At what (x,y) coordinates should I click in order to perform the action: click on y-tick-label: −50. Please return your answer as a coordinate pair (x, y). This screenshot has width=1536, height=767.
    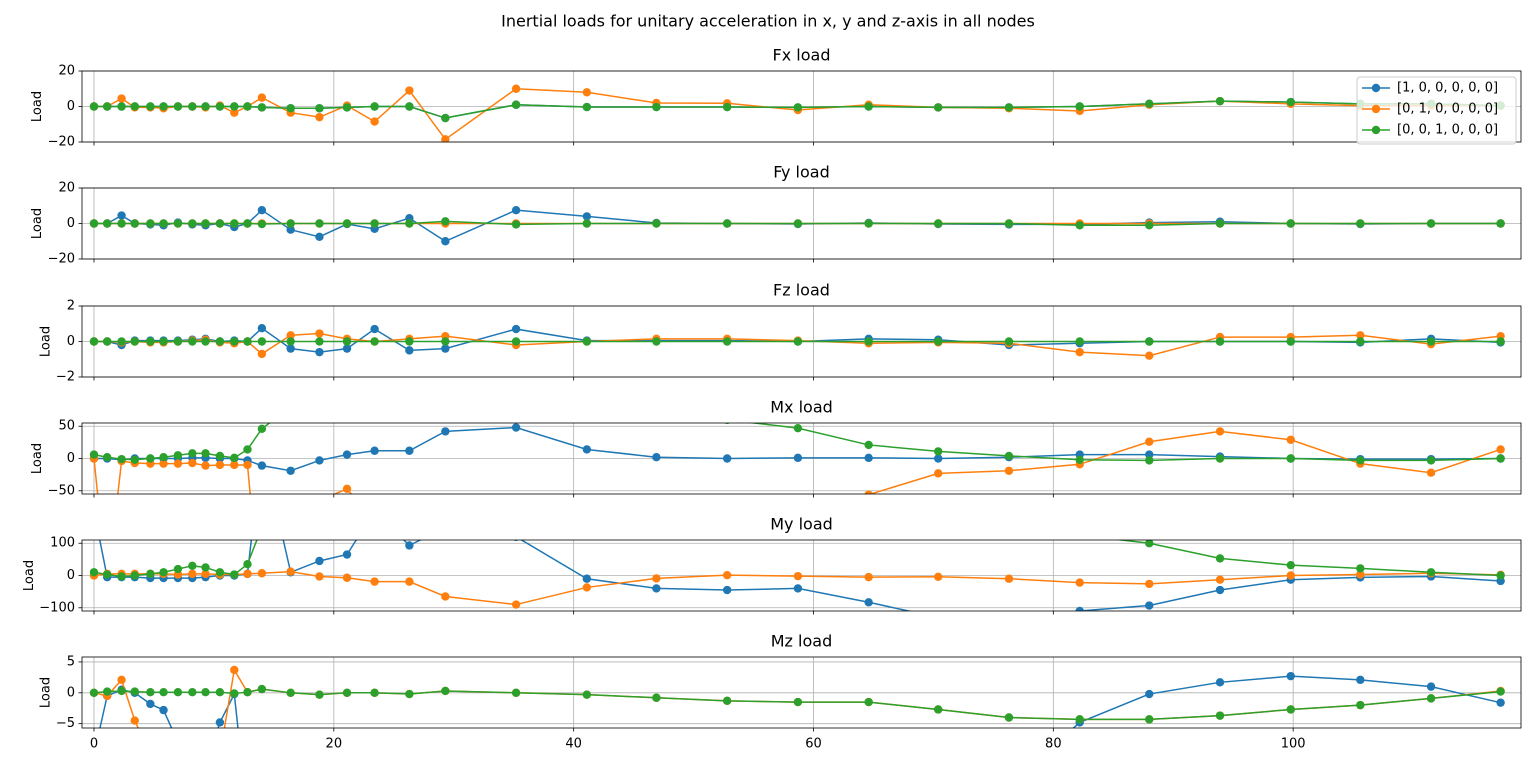
    Looking at the image, I should click on (61, 490).